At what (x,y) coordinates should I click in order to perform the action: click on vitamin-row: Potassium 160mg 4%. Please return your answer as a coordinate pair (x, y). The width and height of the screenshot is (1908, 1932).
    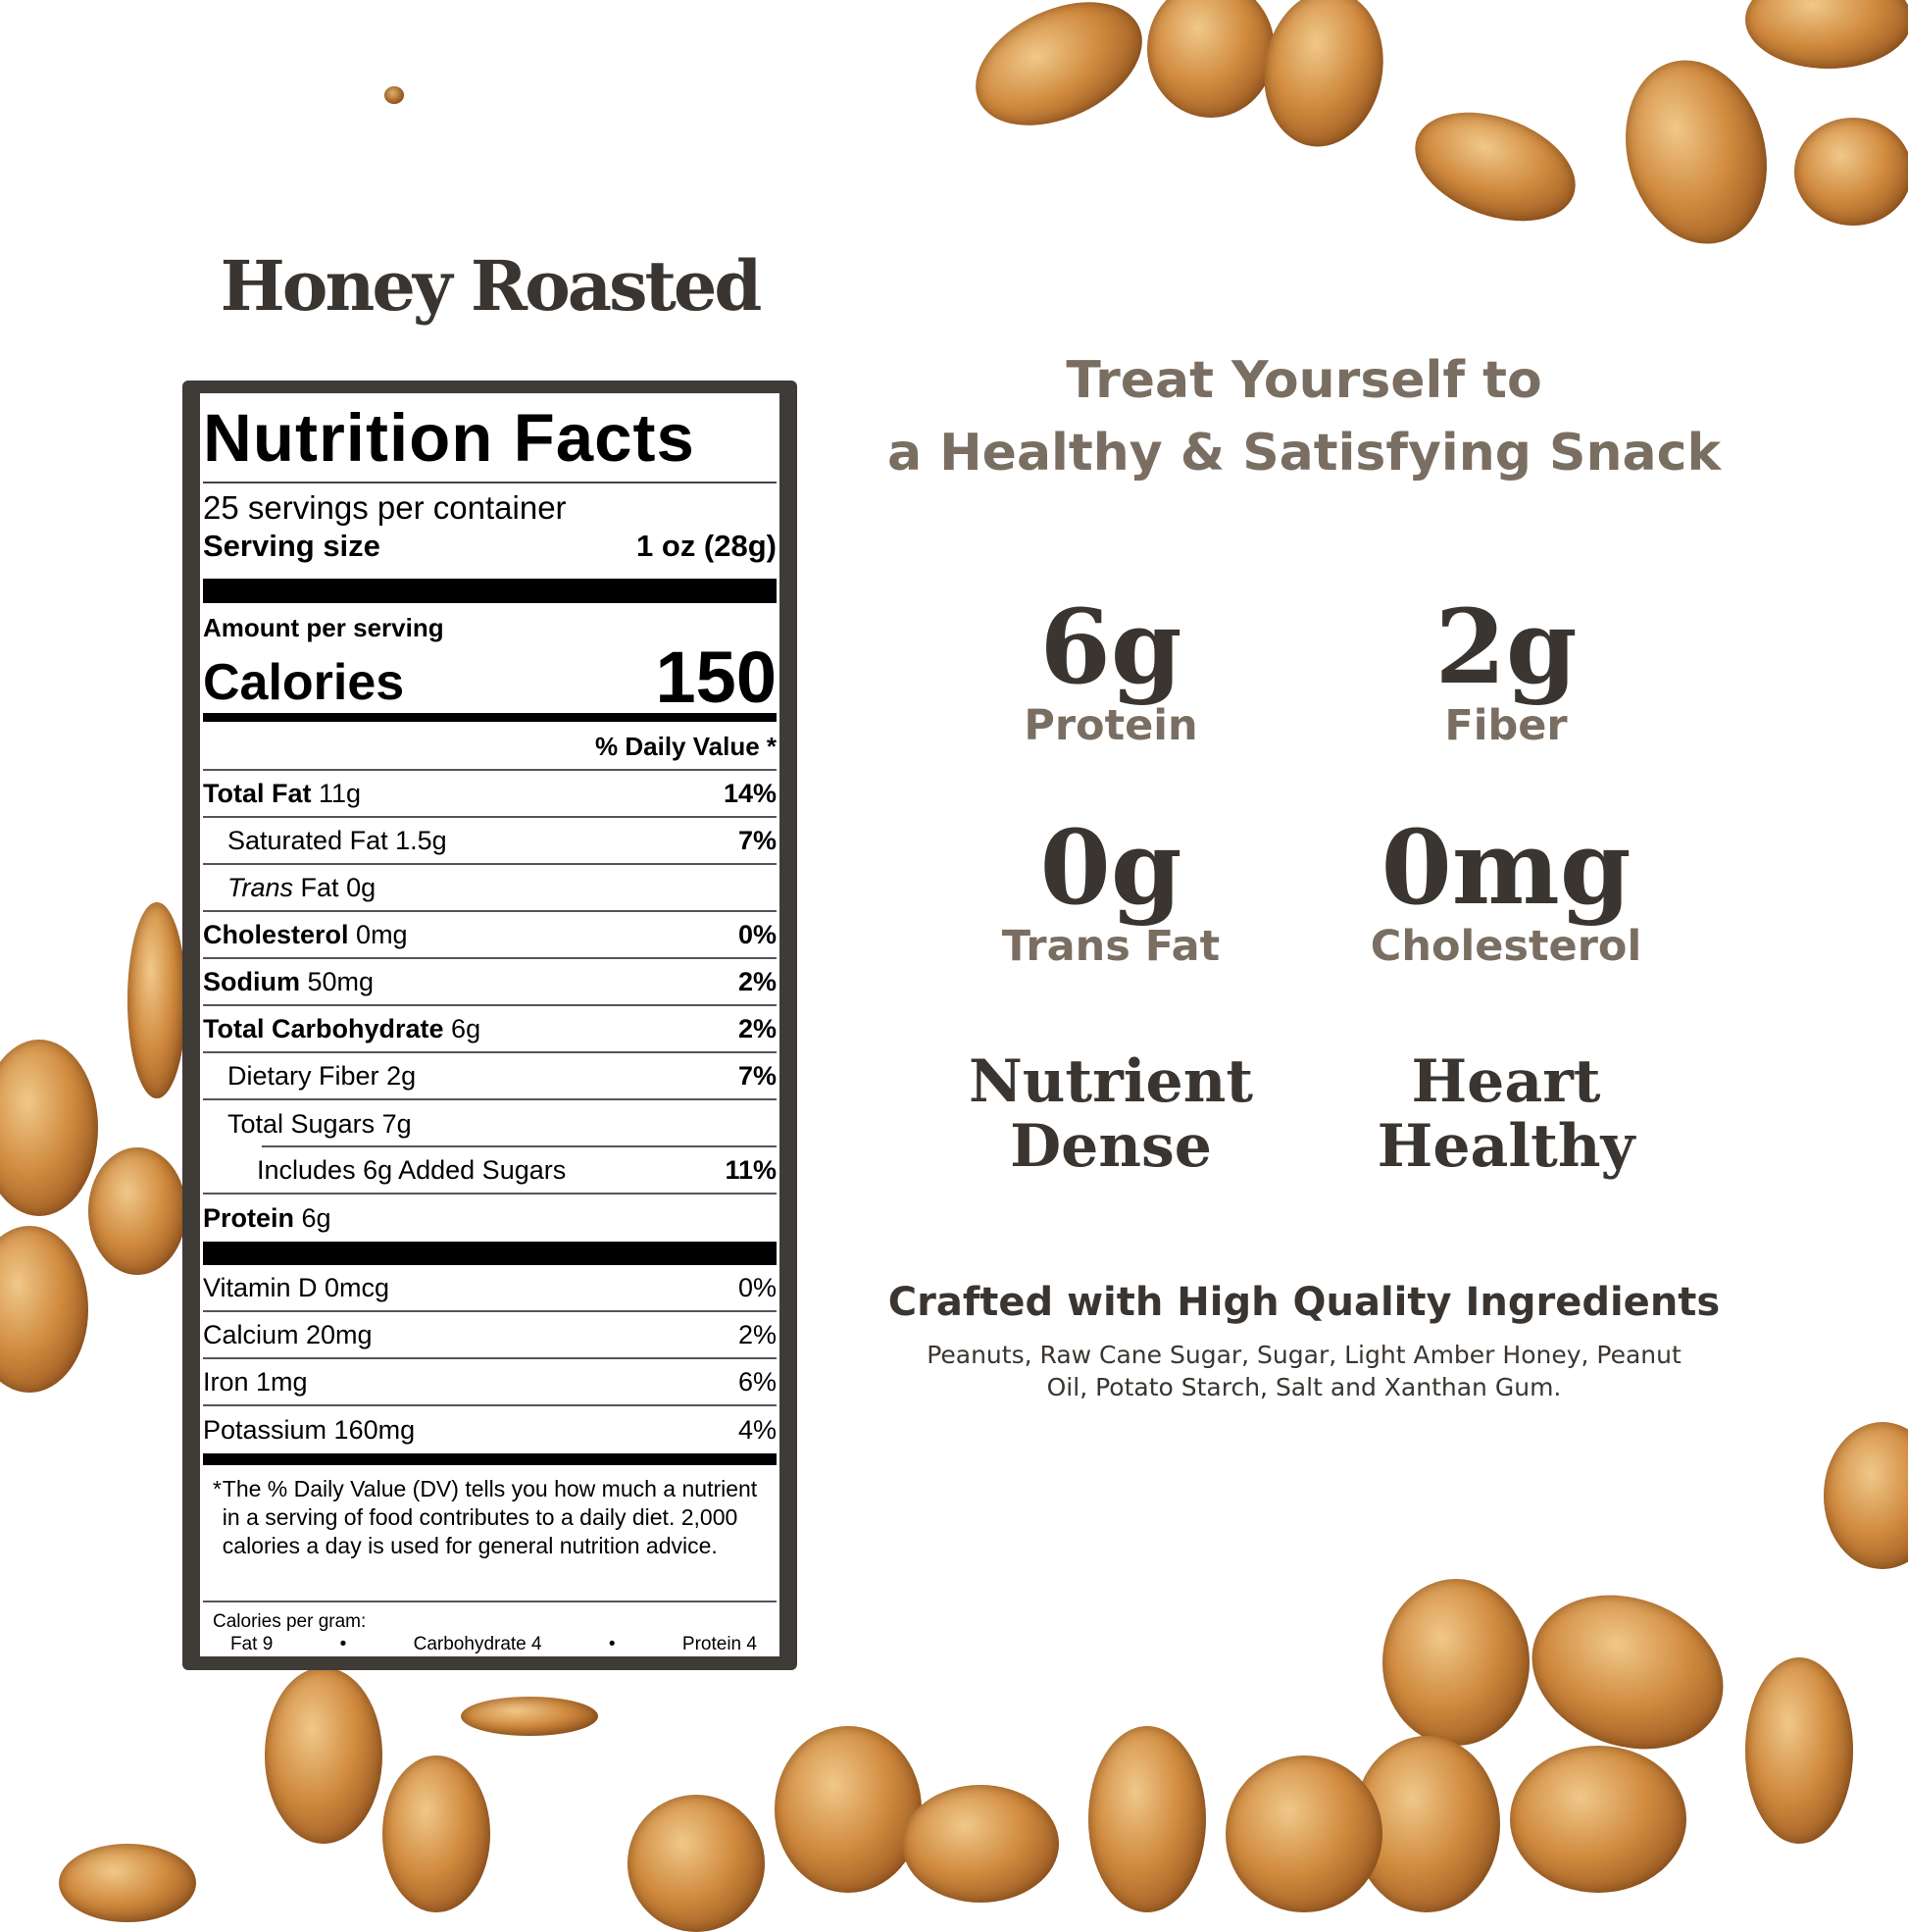
    Looking at the image, I should click on (490, 1429).